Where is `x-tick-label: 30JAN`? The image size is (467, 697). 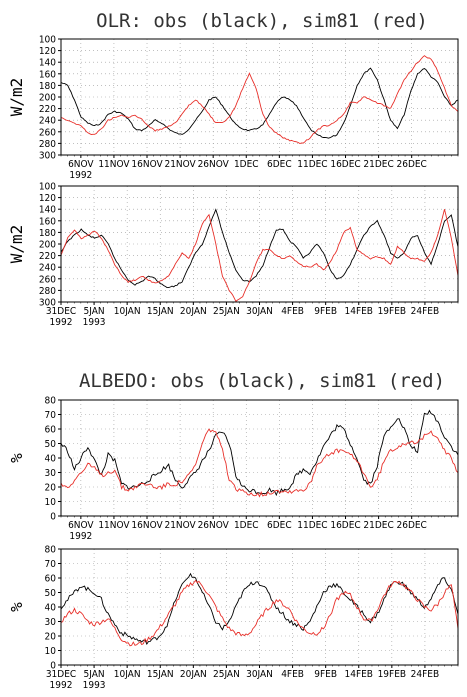 x-tick-label: 30JAN is located at coordinates (259, 674).